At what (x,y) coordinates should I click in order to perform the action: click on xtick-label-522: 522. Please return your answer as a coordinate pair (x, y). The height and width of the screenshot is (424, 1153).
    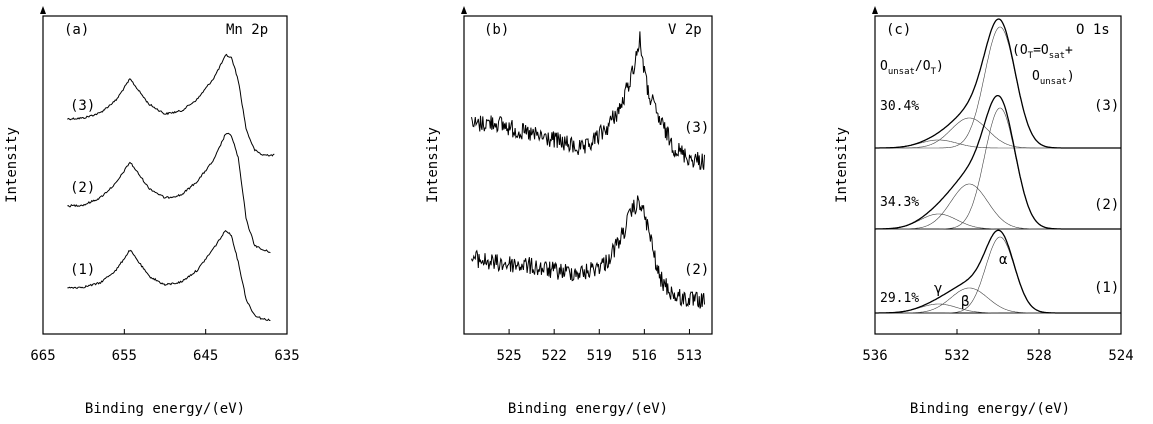
    Looking at the image, I should click on (554, 356).